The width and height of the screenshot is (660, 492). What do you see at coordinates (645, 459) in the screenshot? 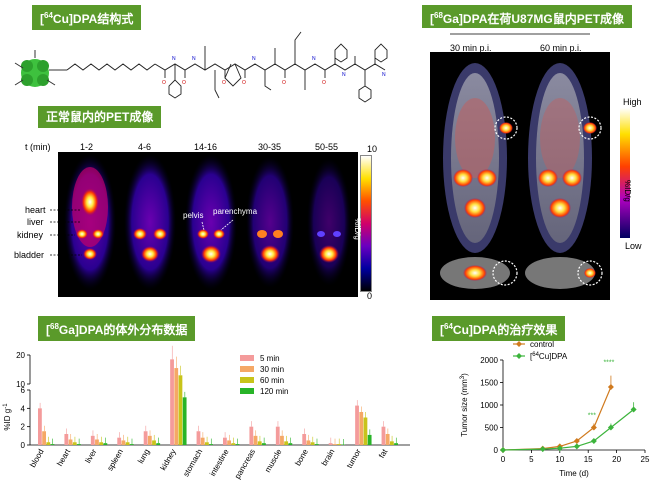
I see `x-tick-label: 25` at bounding box center [645, 459].